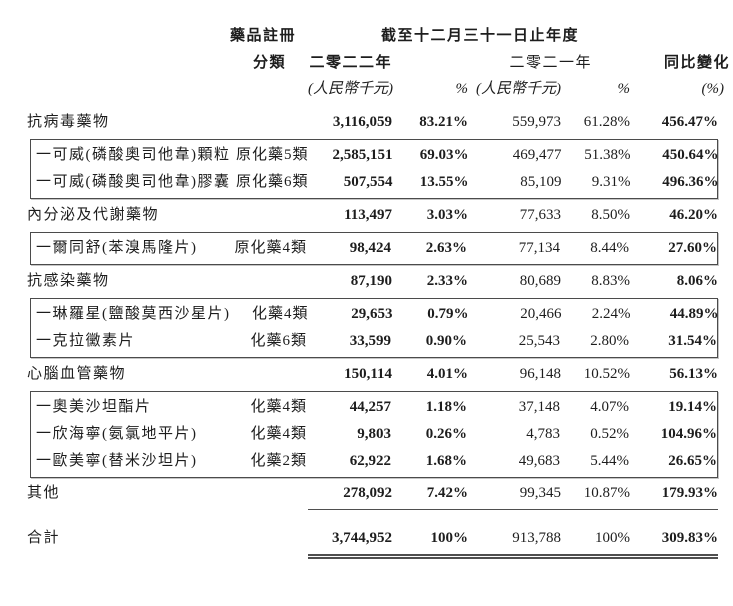 This screenshot has height=606, width=733. What do you see at coordinates (430, 542) in the screenshot?
I see `pct-2022: 100%` at bounding box center [430, 542].